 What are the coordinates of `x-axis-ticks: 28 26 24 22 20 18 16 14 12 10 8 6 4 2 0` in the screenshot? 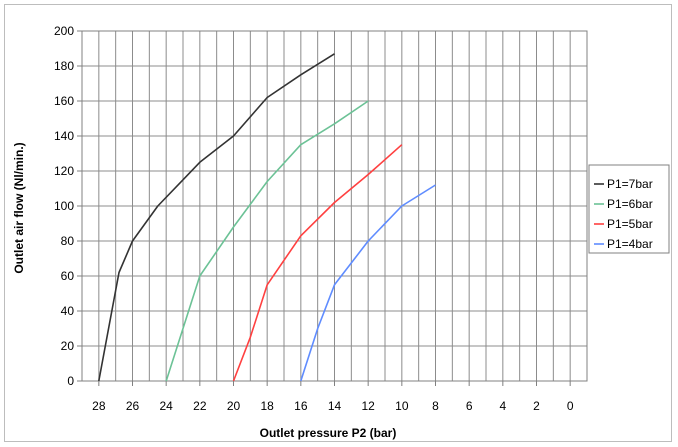 It's located at (333, 397).